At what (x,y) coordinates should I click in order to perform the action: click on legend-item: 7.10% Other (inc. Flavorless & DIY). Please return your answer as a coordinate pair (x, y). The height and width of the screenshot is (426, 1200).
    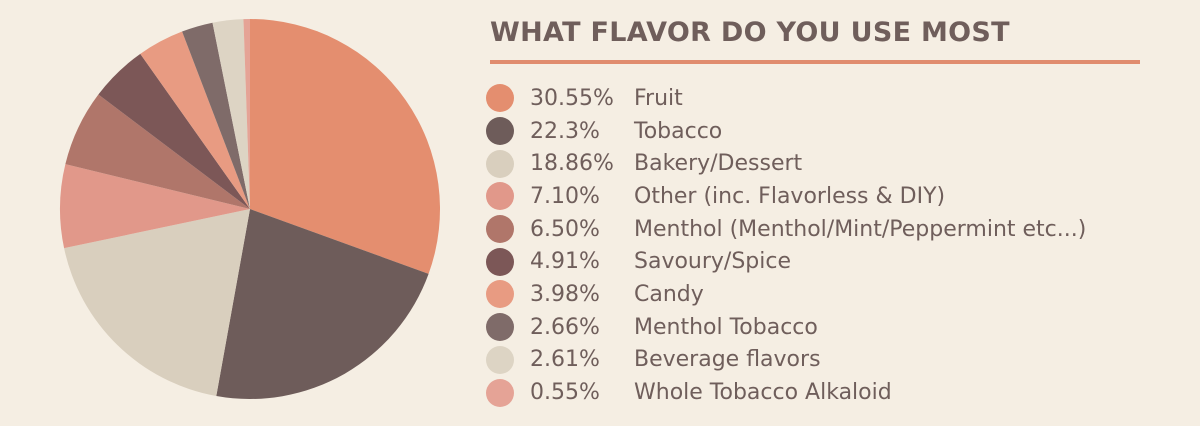
    Looking at the image, I should click on (786, 196).